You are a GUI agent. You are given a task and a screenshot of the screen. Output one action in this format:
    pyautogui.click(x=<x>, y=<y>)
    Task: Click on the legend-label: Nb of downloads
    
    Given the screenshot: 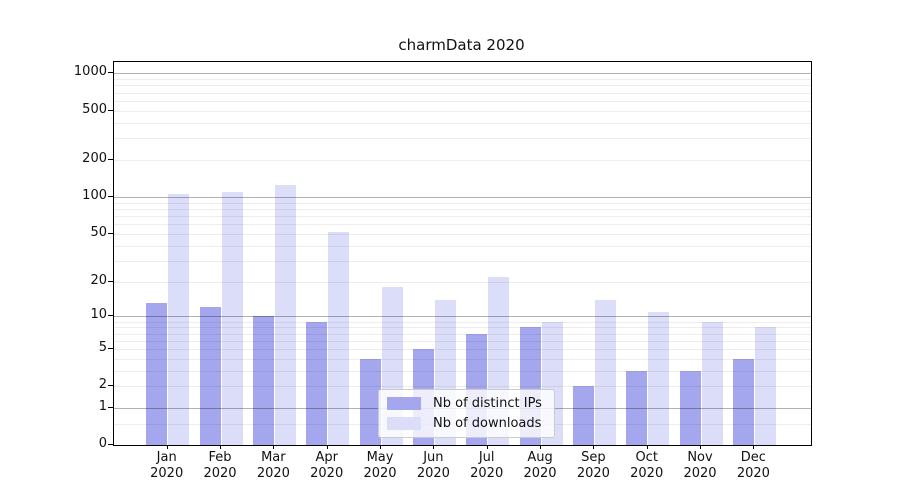 What is the action you would take?
    pyautogui.click(x=487, y=423)
    